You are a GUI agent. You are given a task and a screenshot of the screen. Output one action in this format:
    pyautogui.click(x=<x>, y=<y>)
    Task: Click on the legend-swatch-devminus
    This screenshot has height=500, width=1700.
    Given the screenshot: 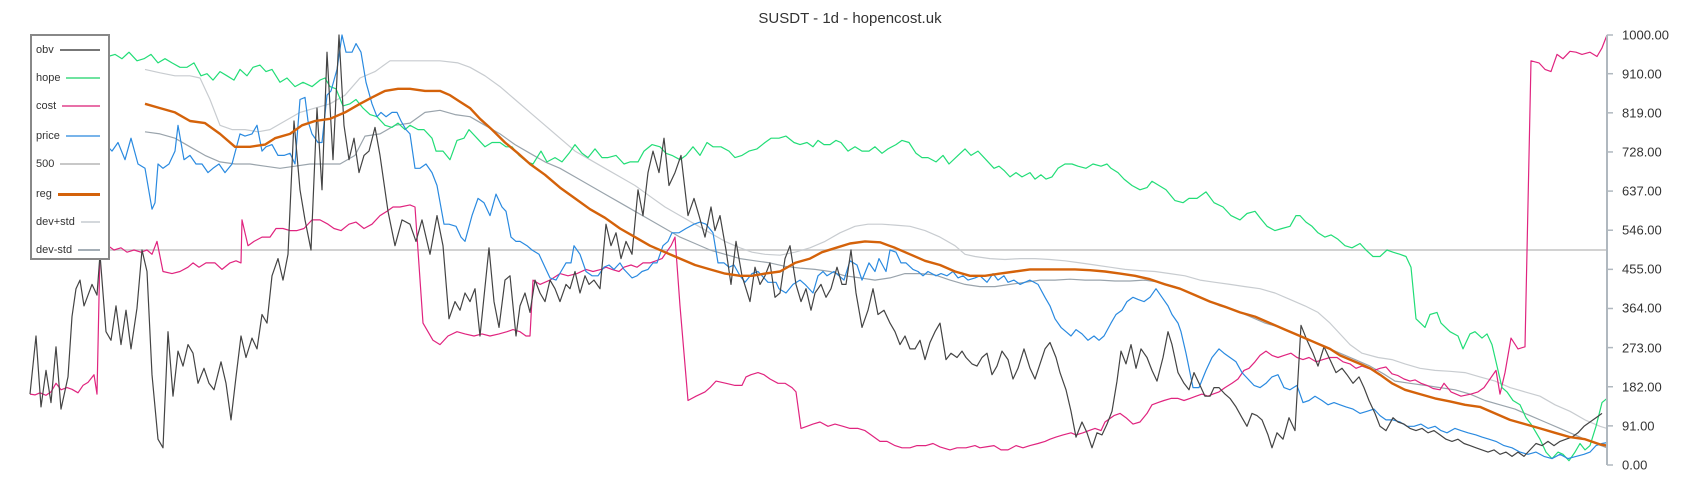 What is the action you would take?
    pyautogui.click(x=89, y=250)
    